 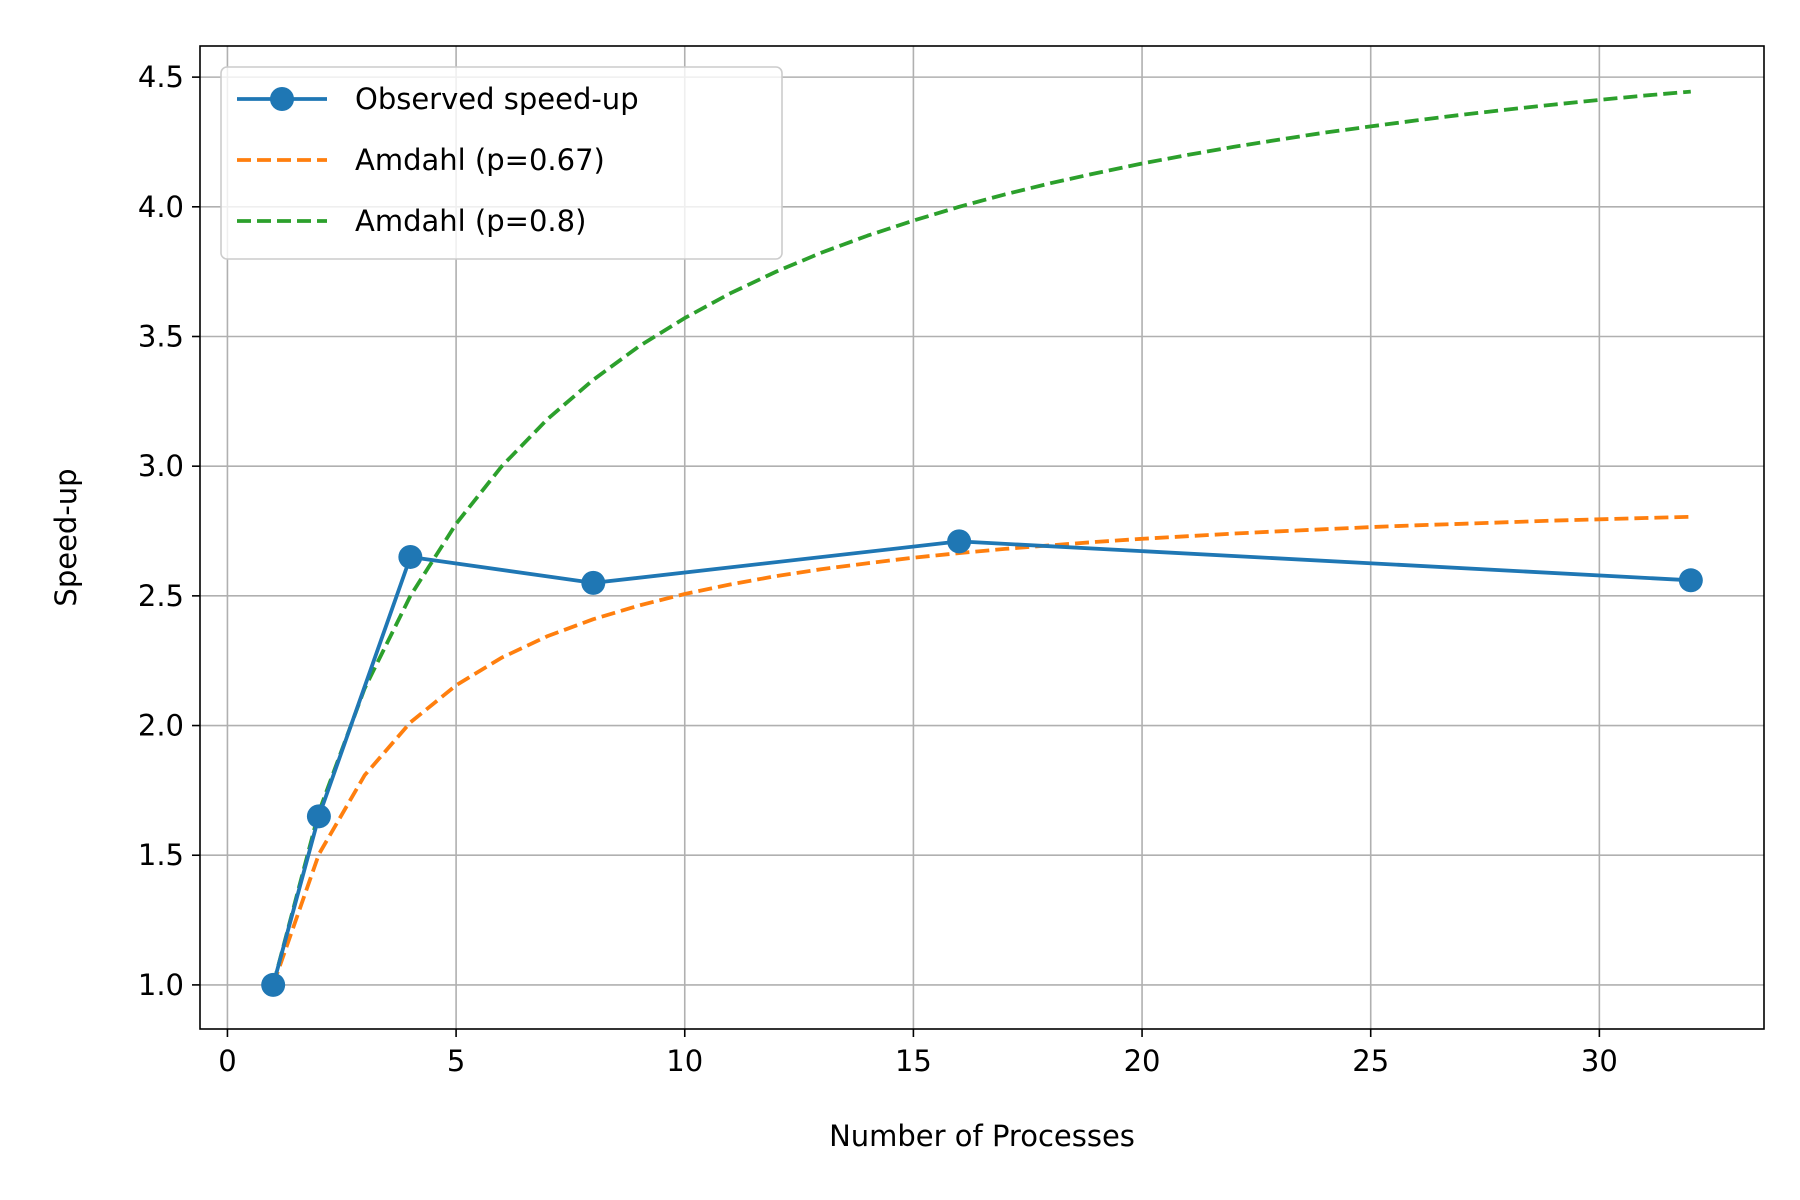 What do you see at coordinates (161, 596) in the screenshot?
I see `y-tick-label: 2.5` at bounding box center [161, 596].